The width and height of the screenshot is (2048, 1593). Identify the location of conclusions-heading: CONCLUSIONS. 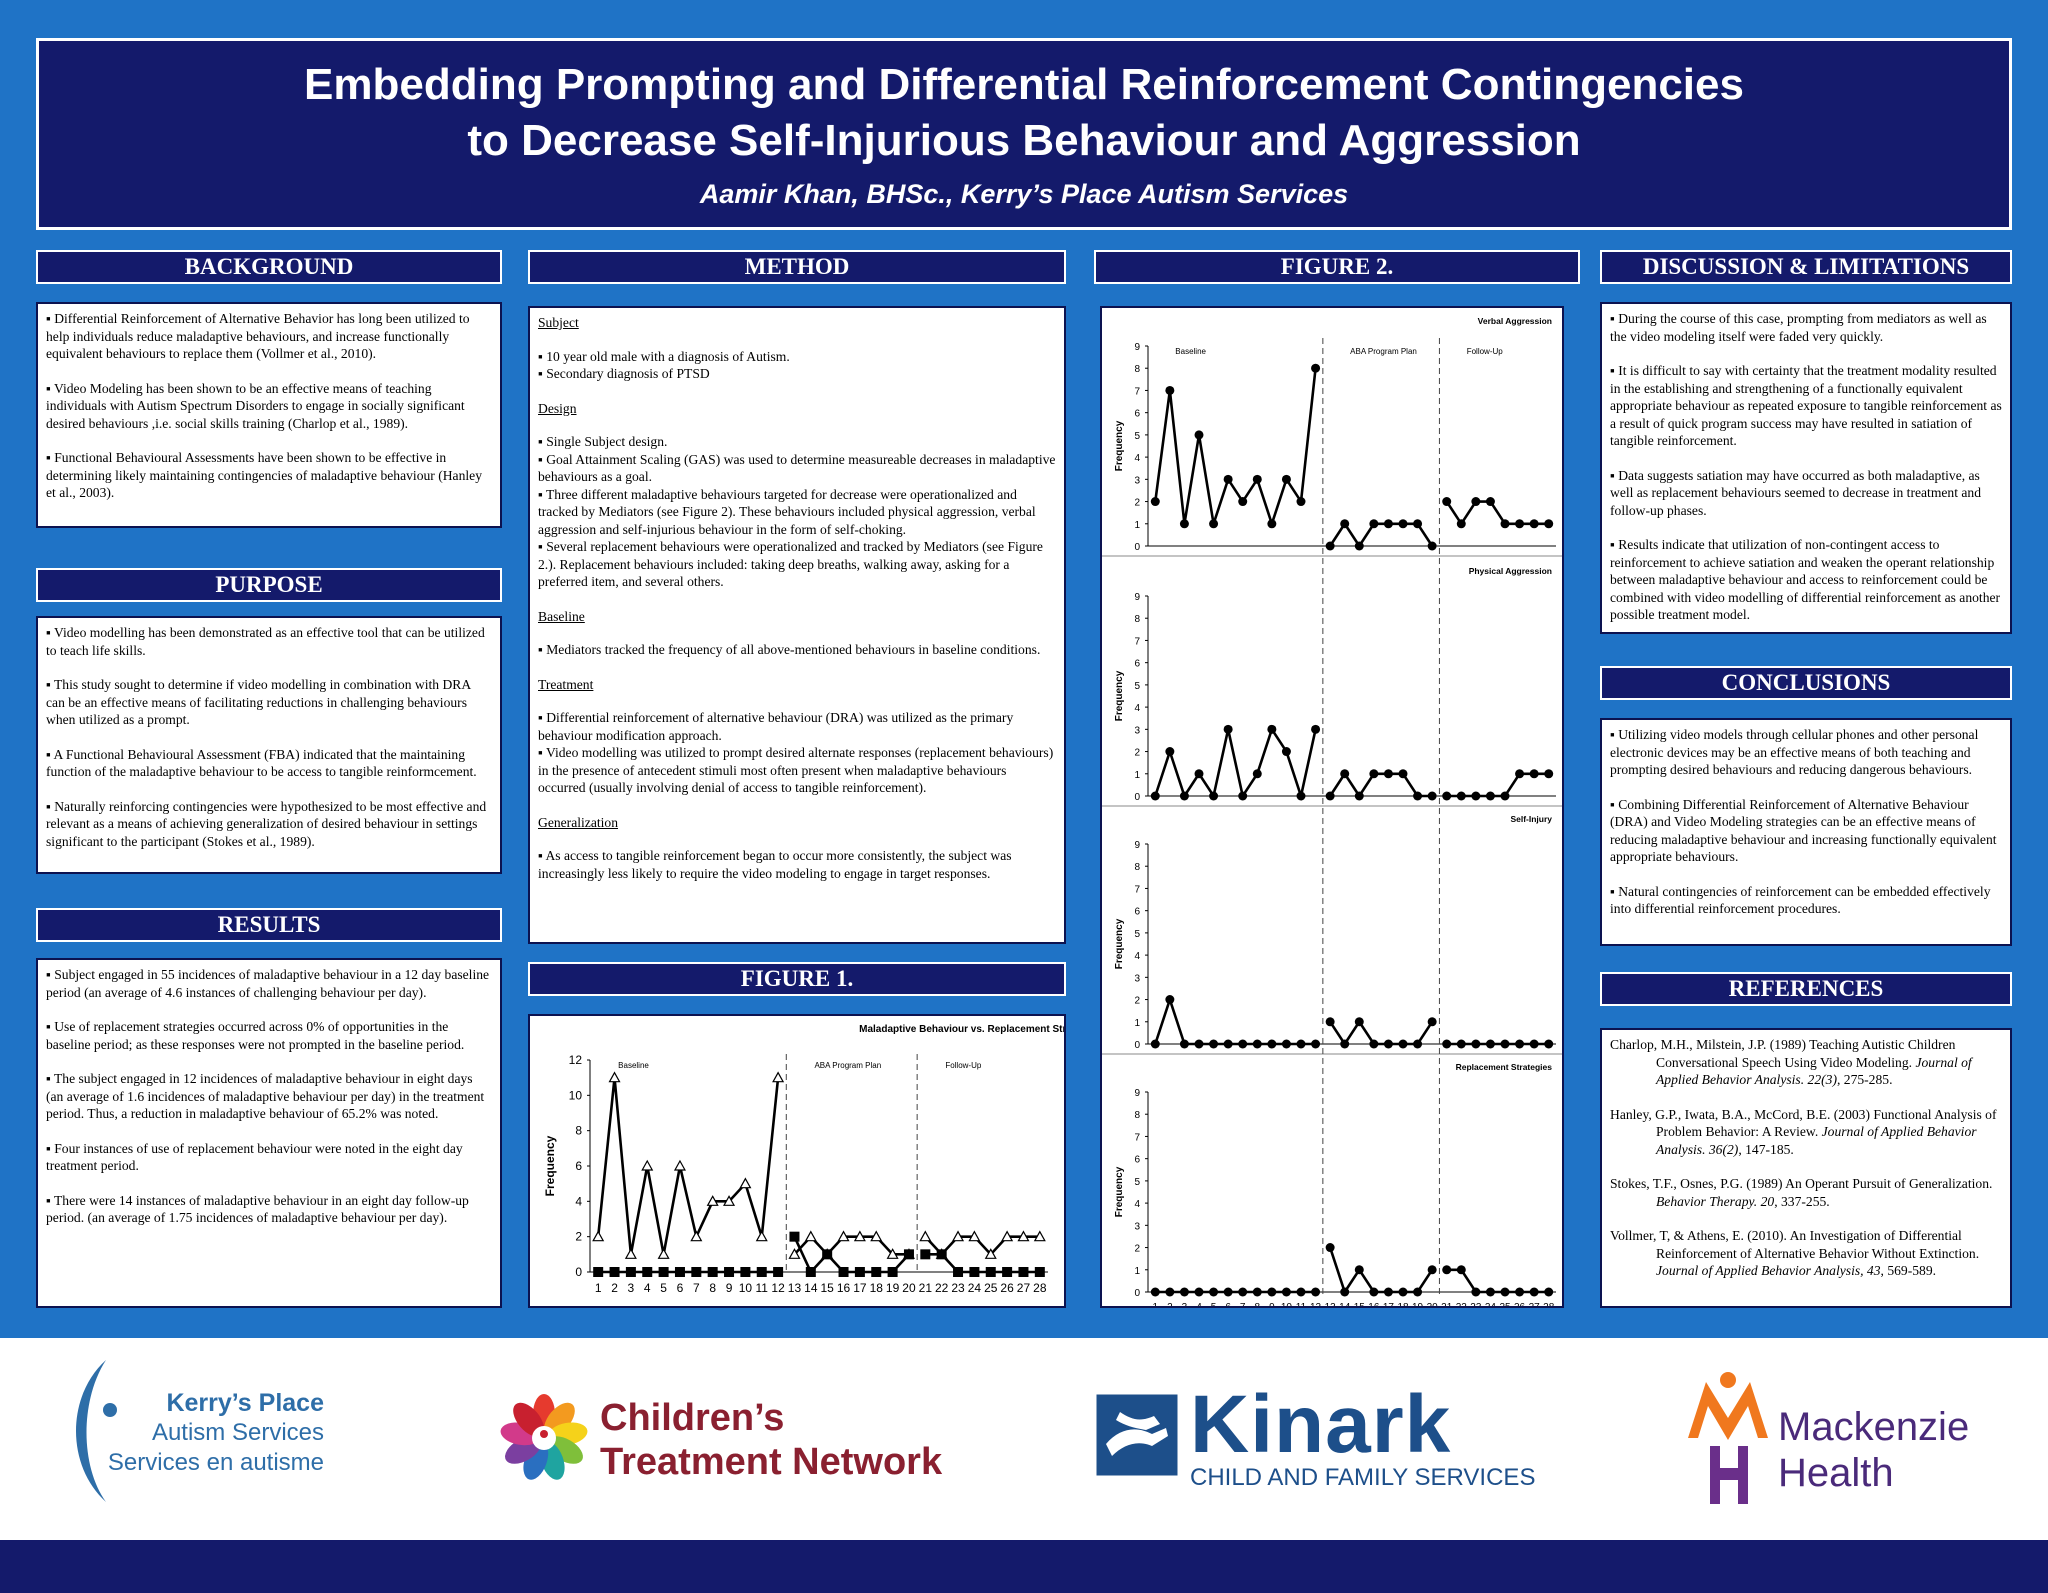
(1806, 683).